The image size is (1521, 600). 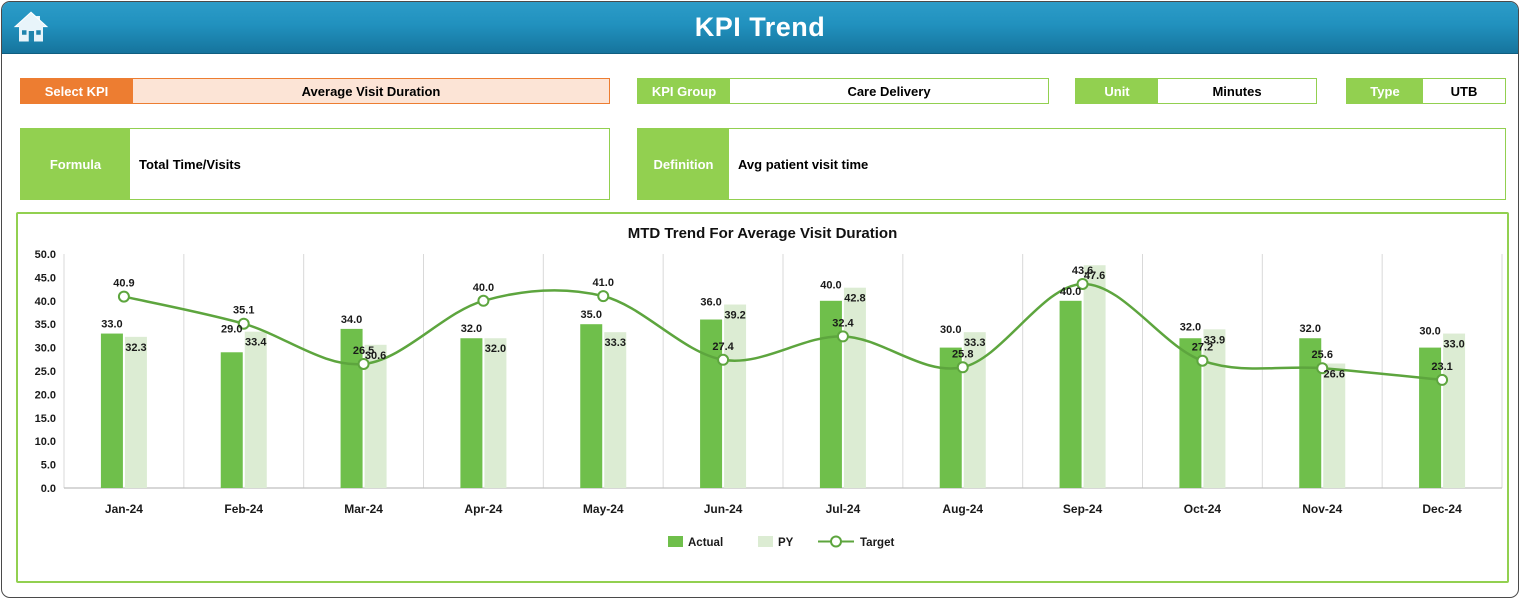 I want to click on formula-value: Total Time/Visits, so click(x=369, y=164).